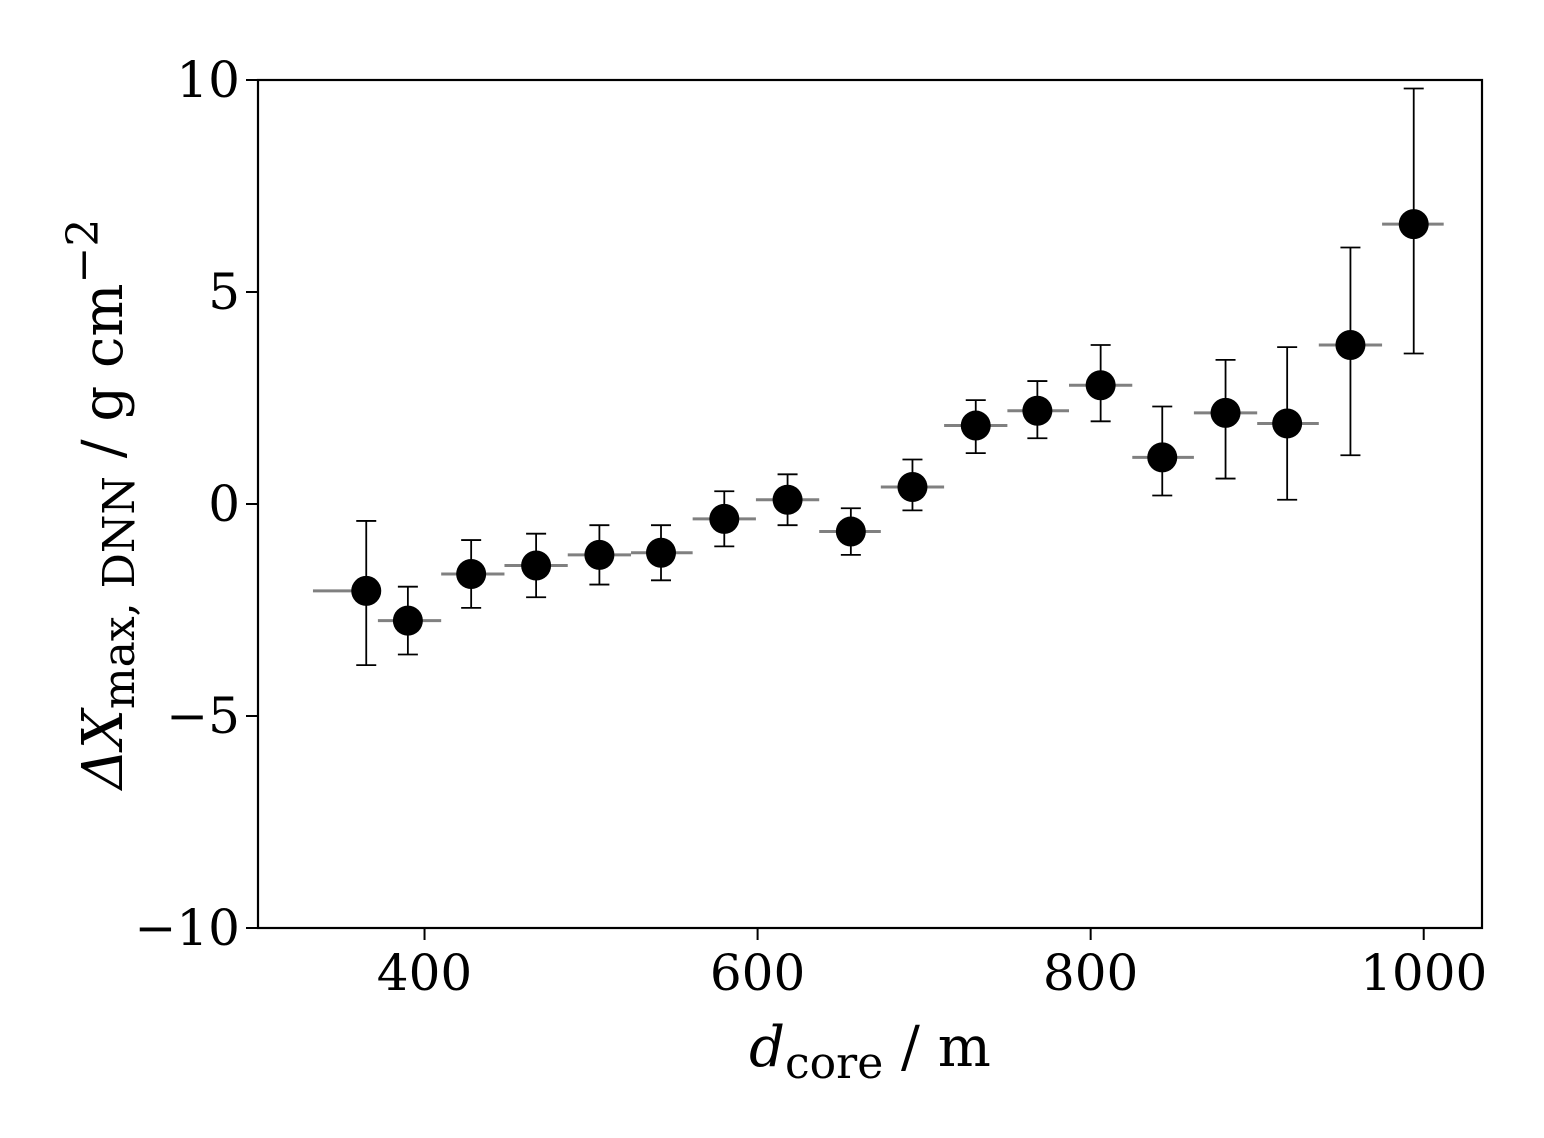 The width and height of the screenshot is (1544, 1138). What do you see at coordinates (187, 928) in the screenshot?
I see `y-tick-label: −10` at bounding box center [187, 928].